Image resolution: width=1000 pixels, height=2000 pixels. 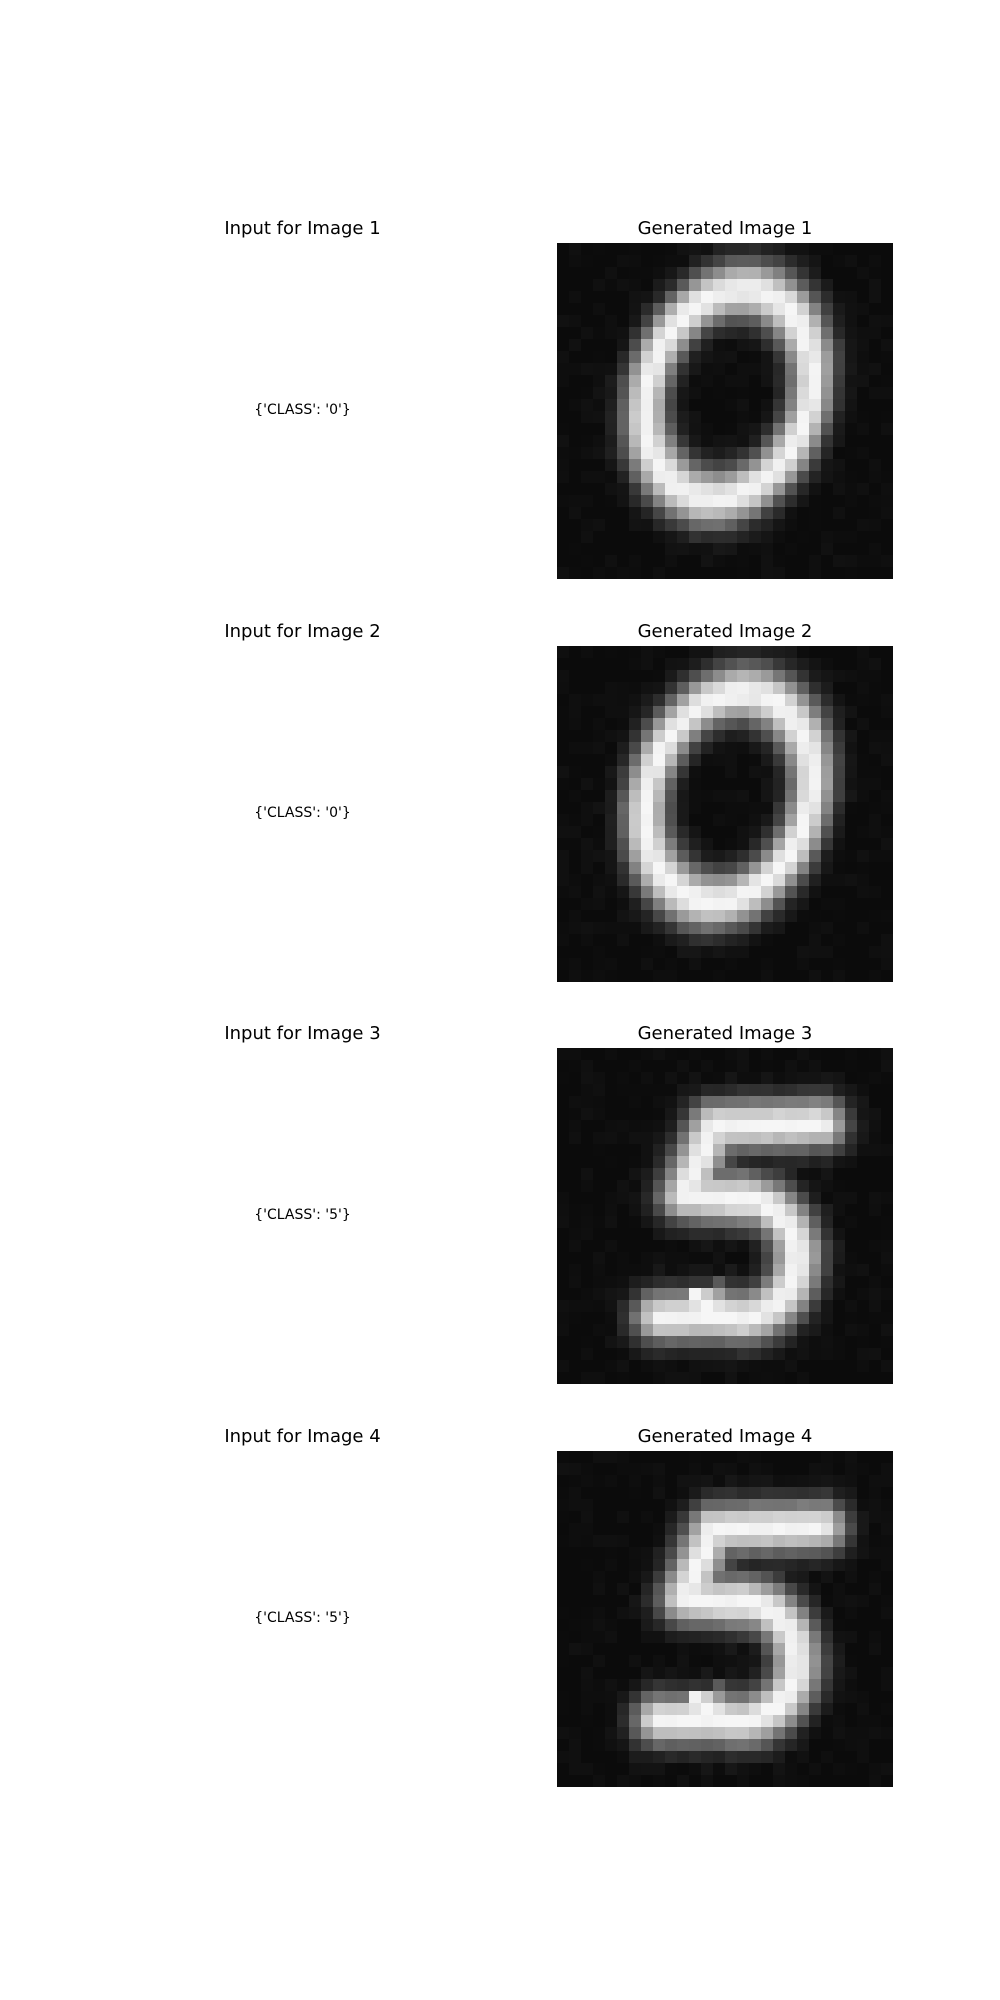 I want to click on input-title: Input for Image 3, so click(x=302, y=1033).